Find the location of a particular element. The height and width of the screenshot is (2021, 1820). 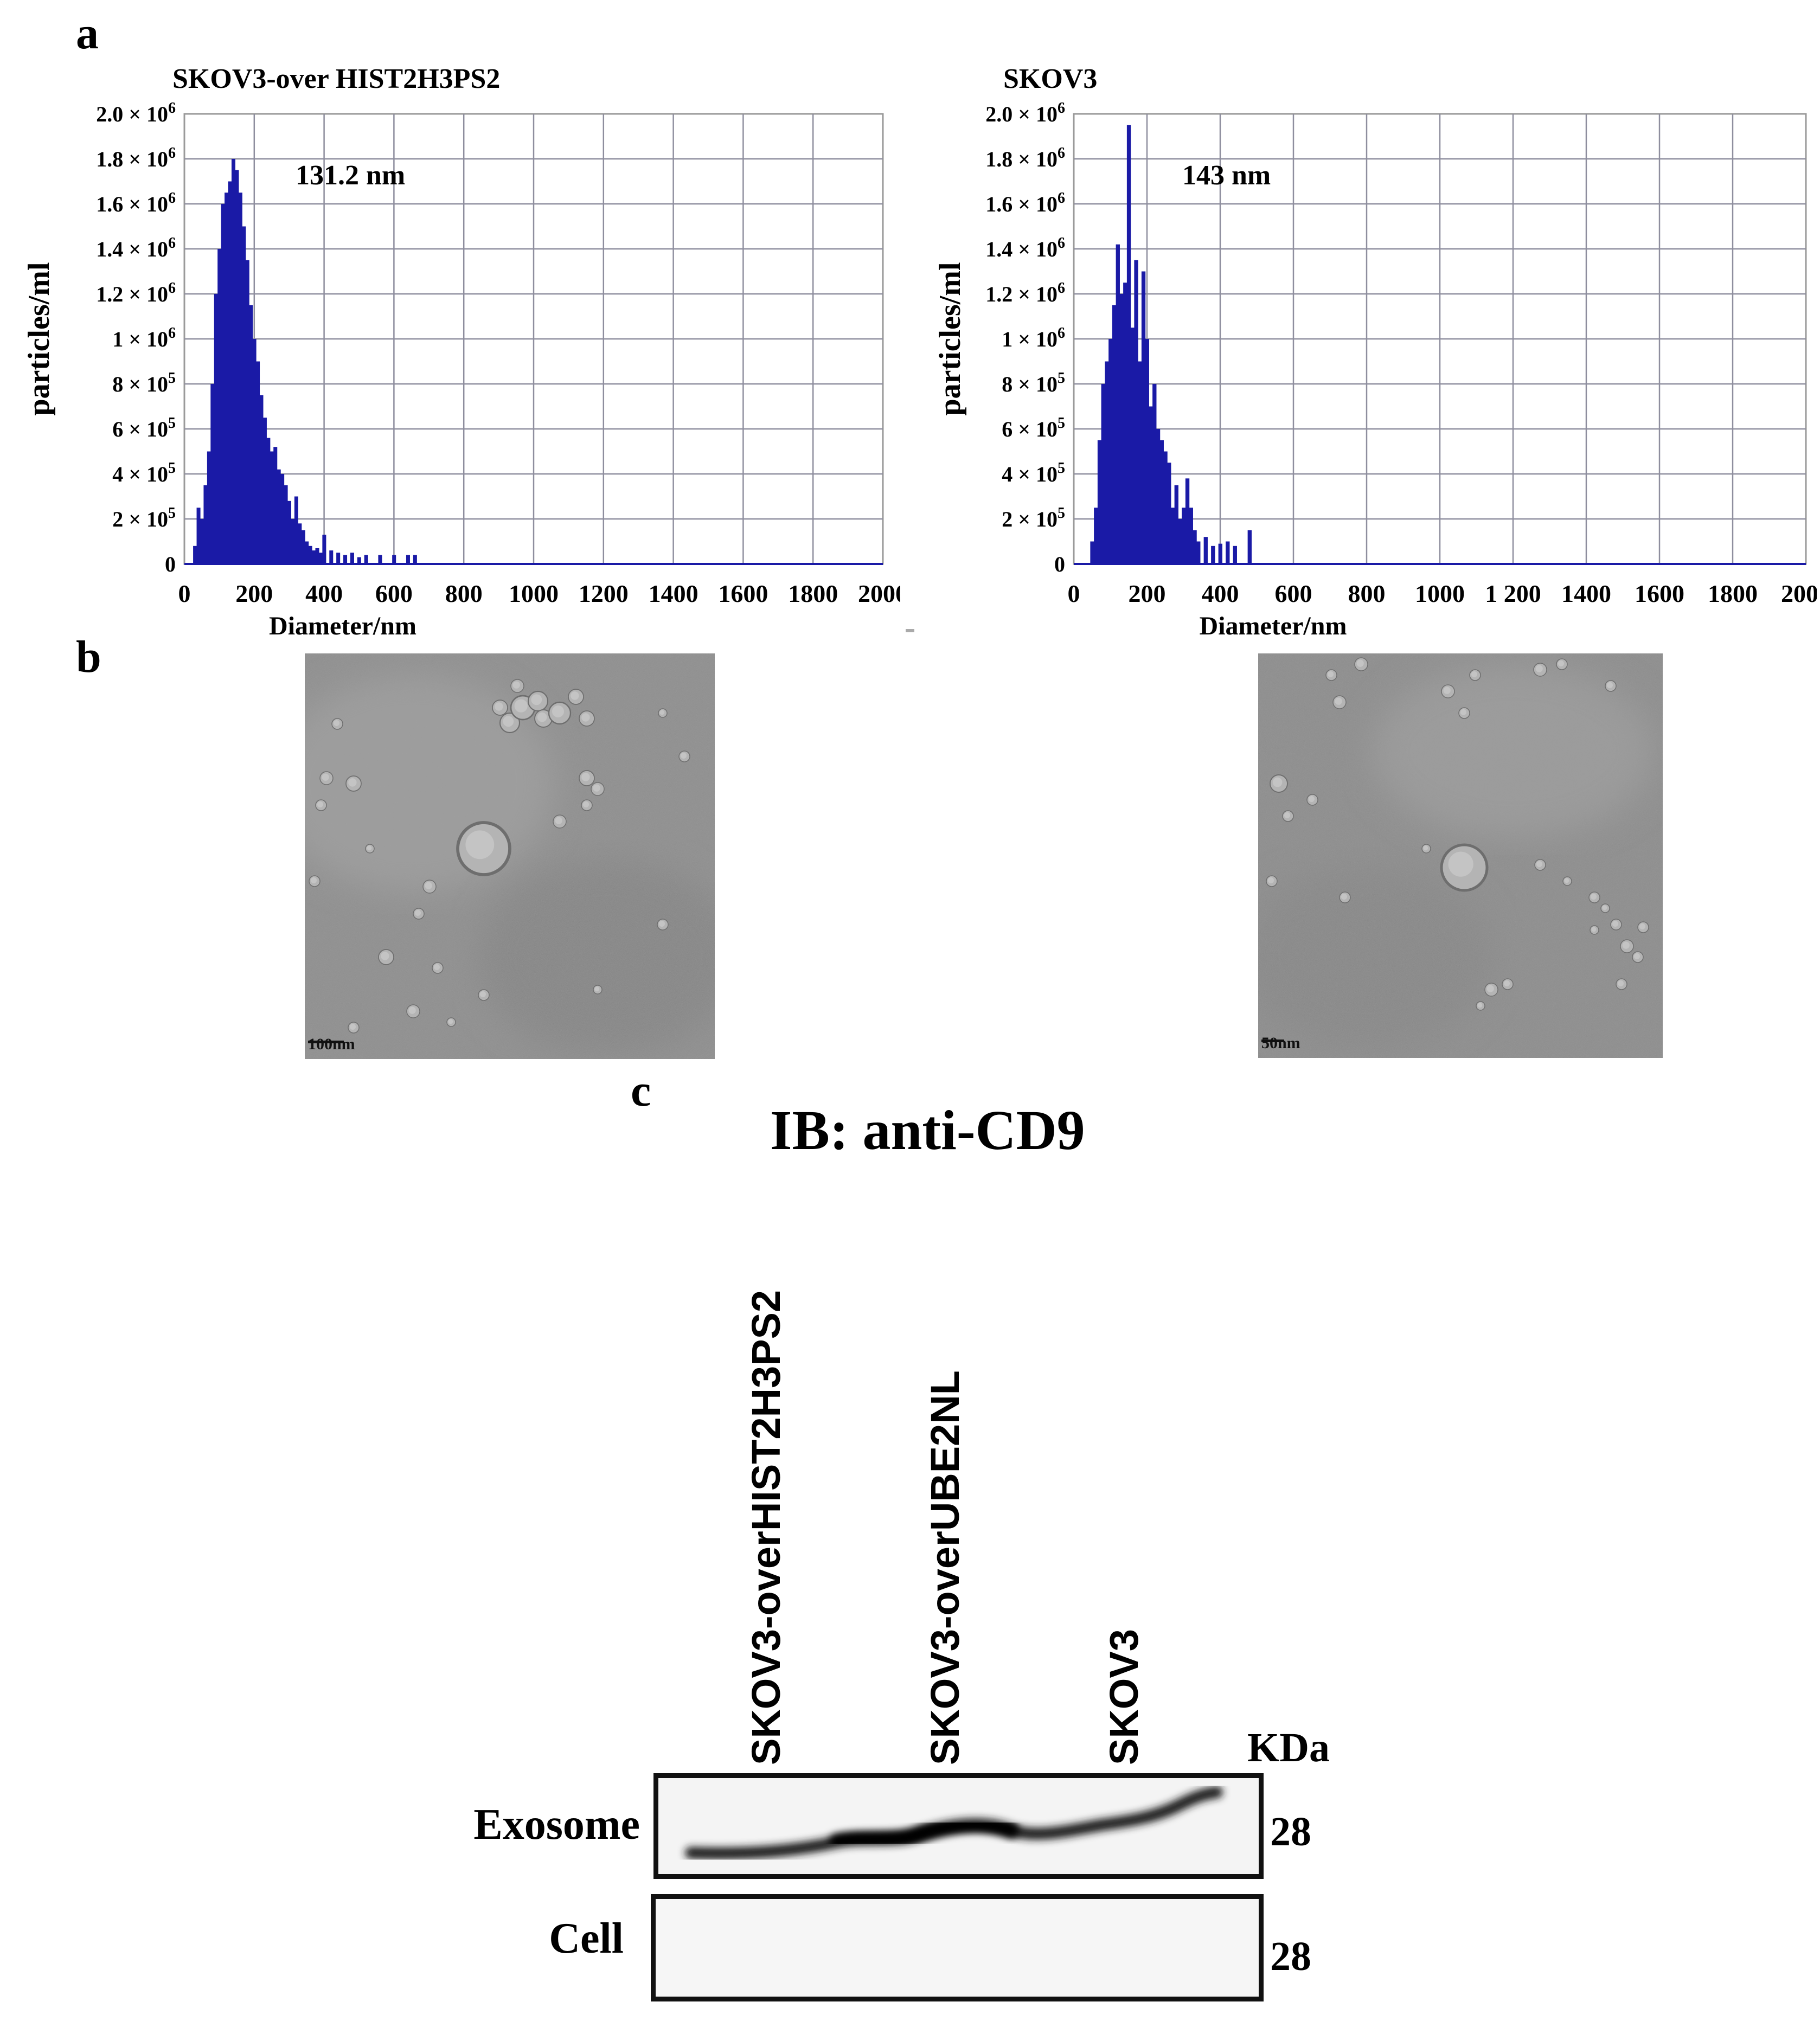

panel-label-a: a is located at coordinates (88, 33).